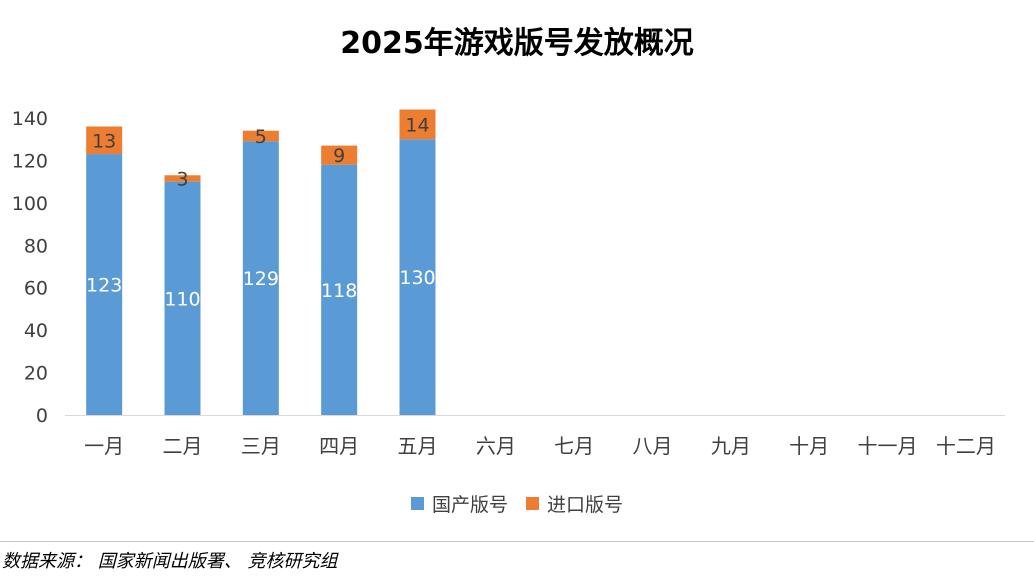 The image size is (1034, 578). I want to click on data-label-imported: 9, so click(339, 156).